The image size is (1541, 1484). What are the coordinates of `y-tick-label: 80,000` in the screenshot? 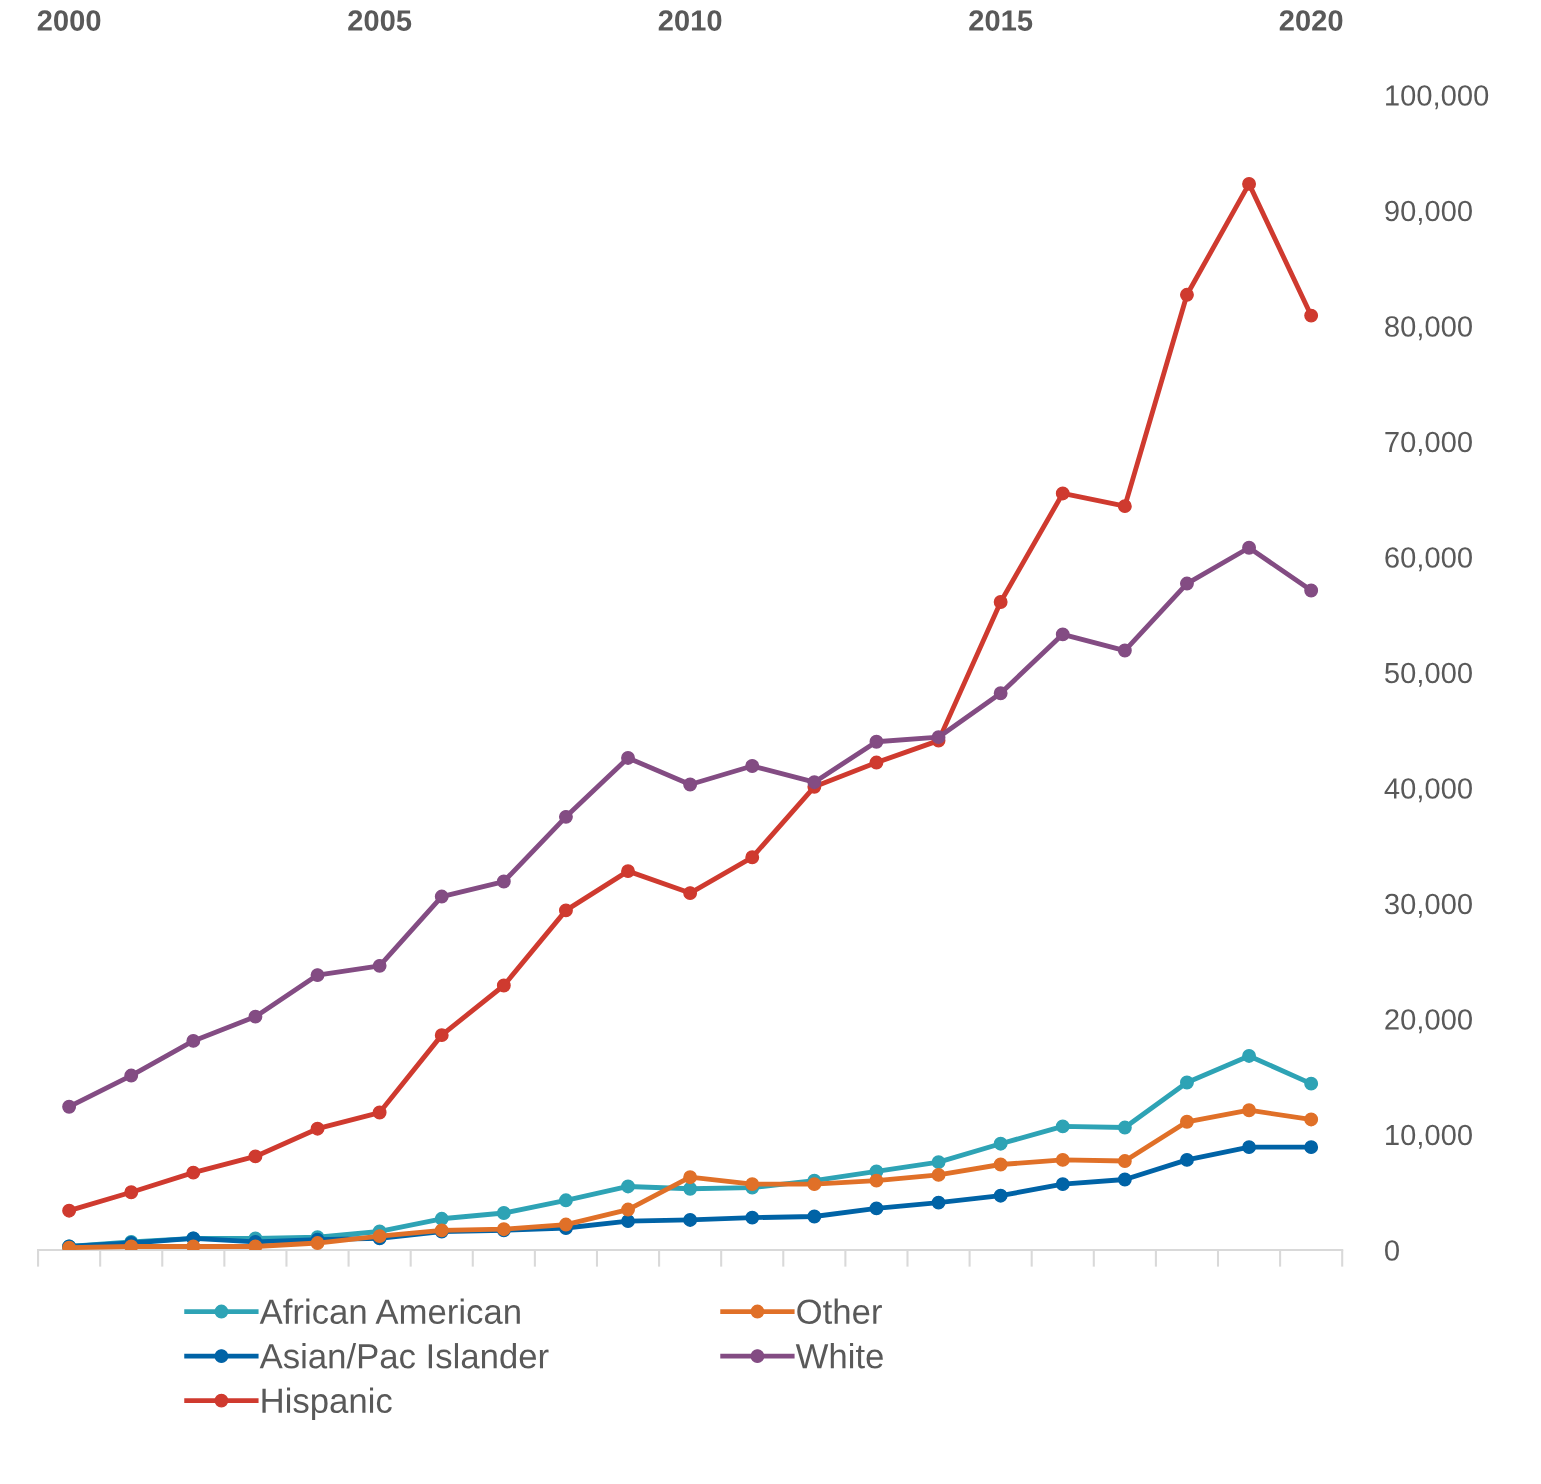 It's located at (1428, 328).